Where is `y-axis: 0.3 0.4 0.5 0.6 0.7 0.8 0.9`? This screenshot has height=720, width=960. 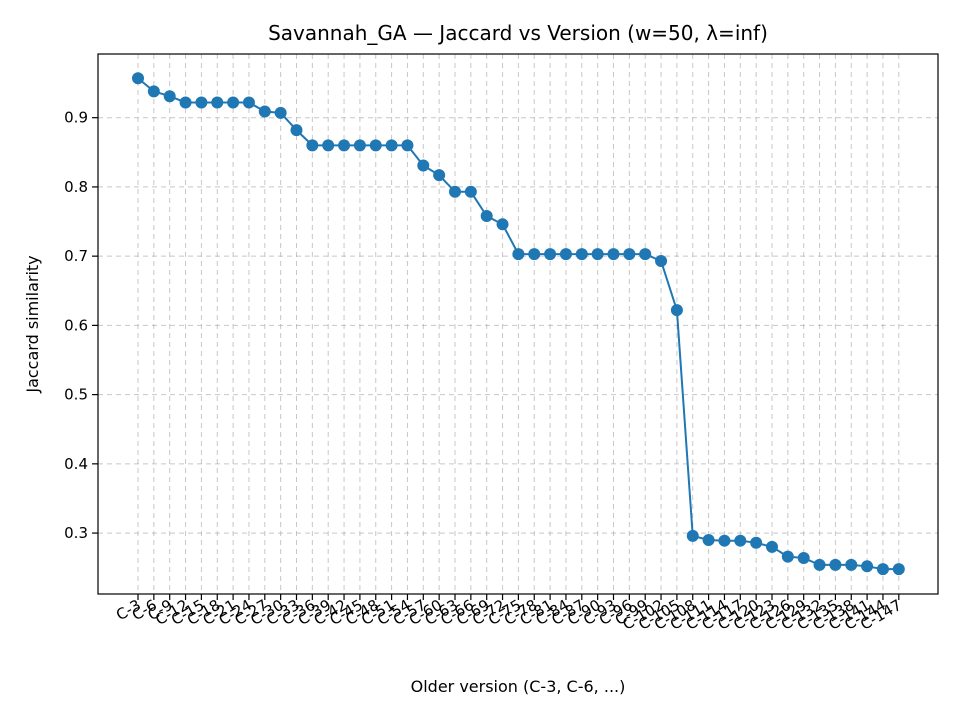
y-axis: 0.3 0.4 0.5 0.6 0.7 0.8 0.9 is located at coordinates (81, 325).